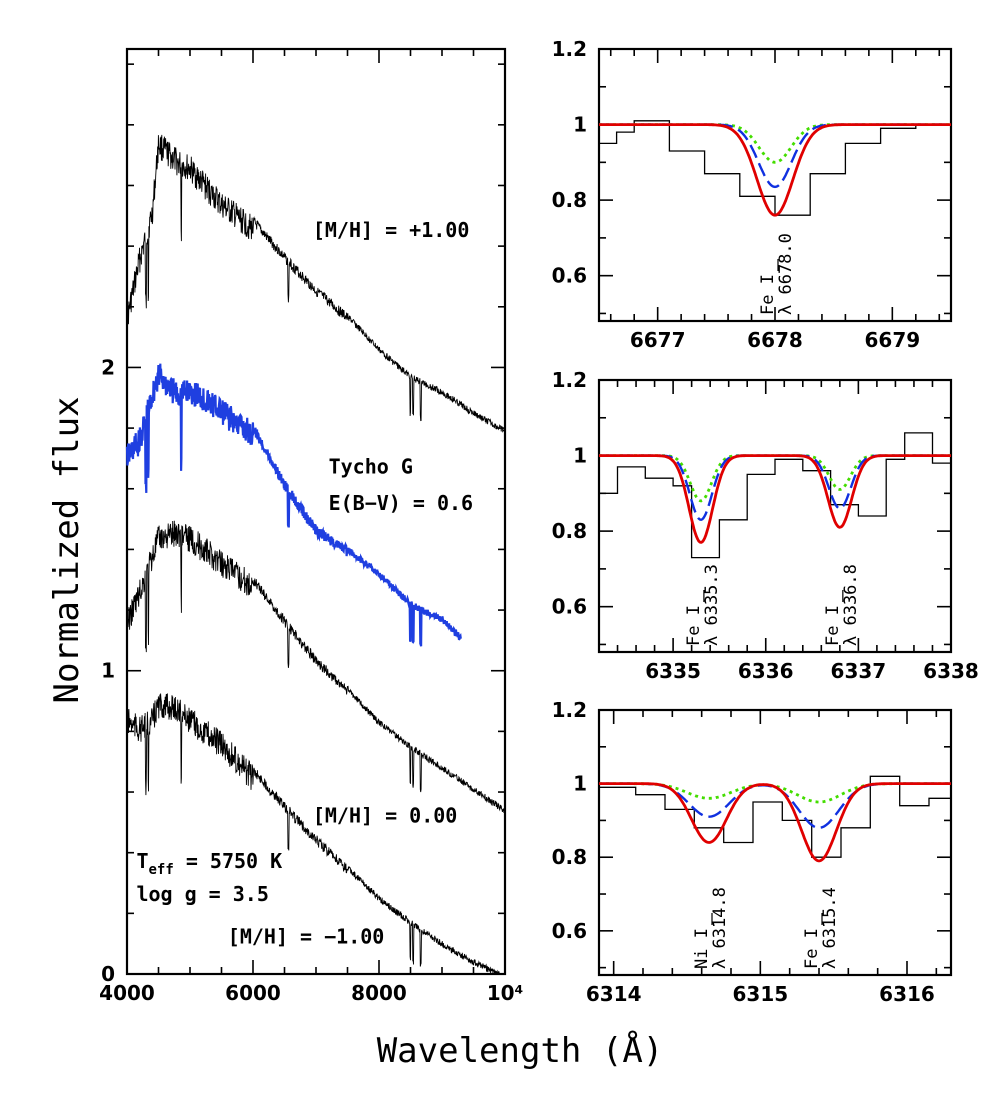  I want to click on fe-6335-6336-y-tick-label: 1.2, so click(569, 380).